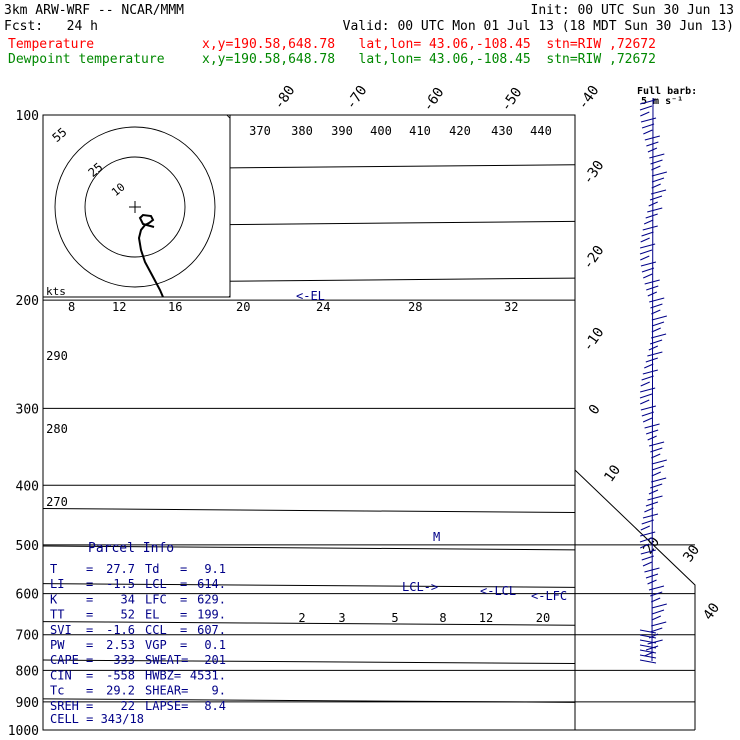  What do you see at coordinates (486, 618) in the screenshot?
I see `mixing-ratio-label: 12` at bounding box center [486, 618].